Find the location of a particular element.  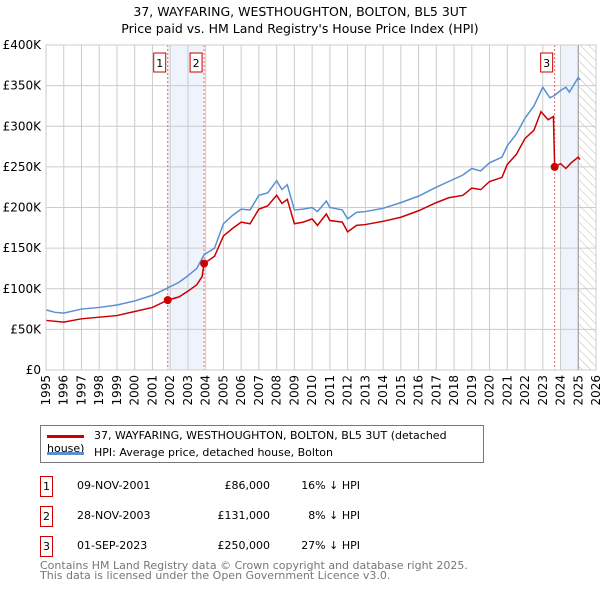

y-tick-label: £400K is located at coordinates (23, 45).